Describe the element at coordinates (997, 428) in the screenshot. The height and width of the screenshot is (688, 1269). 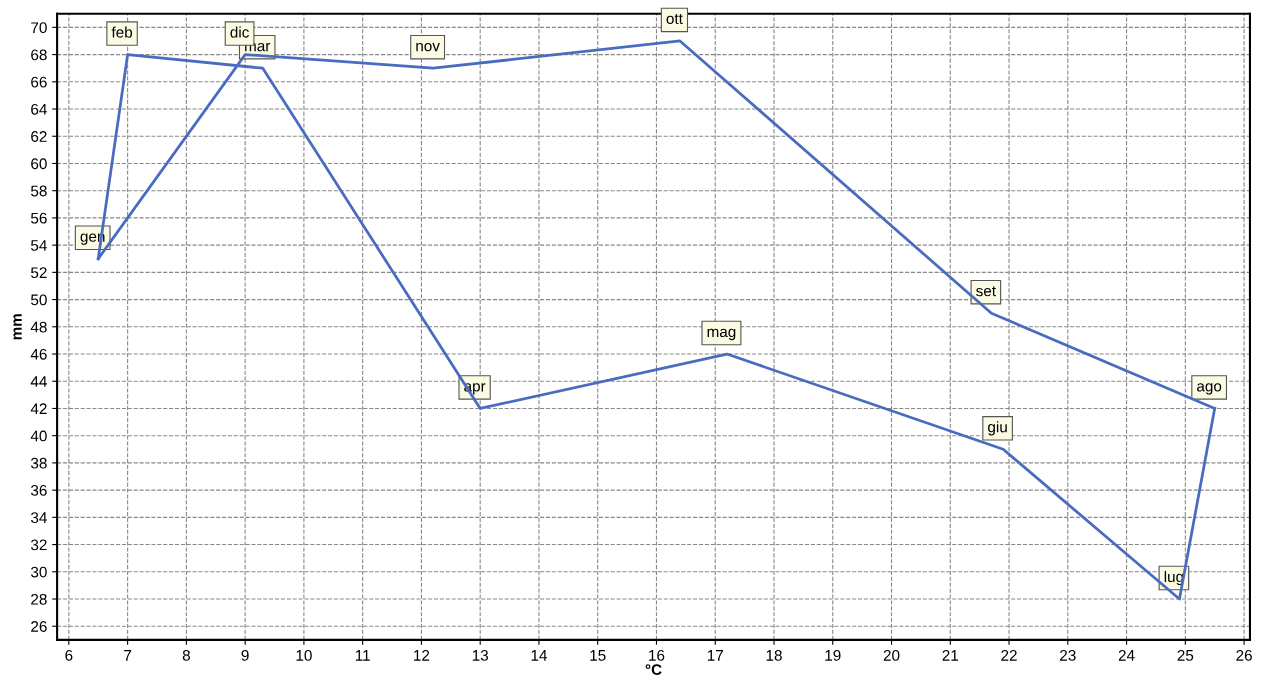
I see `annotation: giu` at that location.